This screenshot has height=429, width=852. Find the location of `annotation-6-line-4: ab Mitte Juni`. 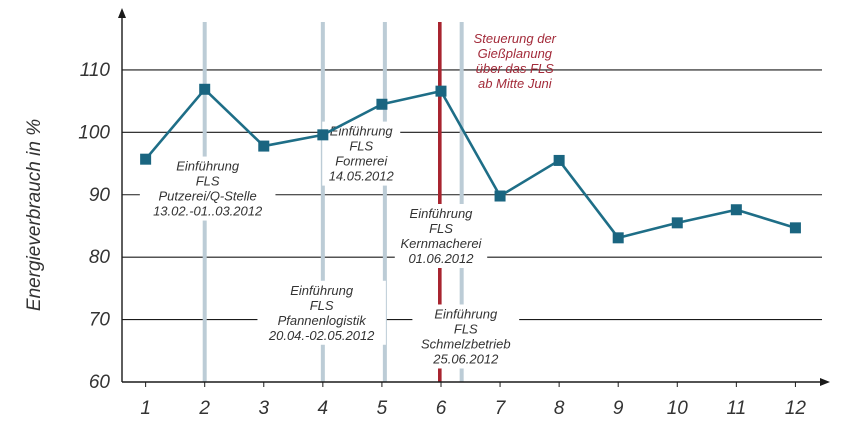

annotation-6-line-4: ab Mitte Juni is located at coordinates (515, 83).